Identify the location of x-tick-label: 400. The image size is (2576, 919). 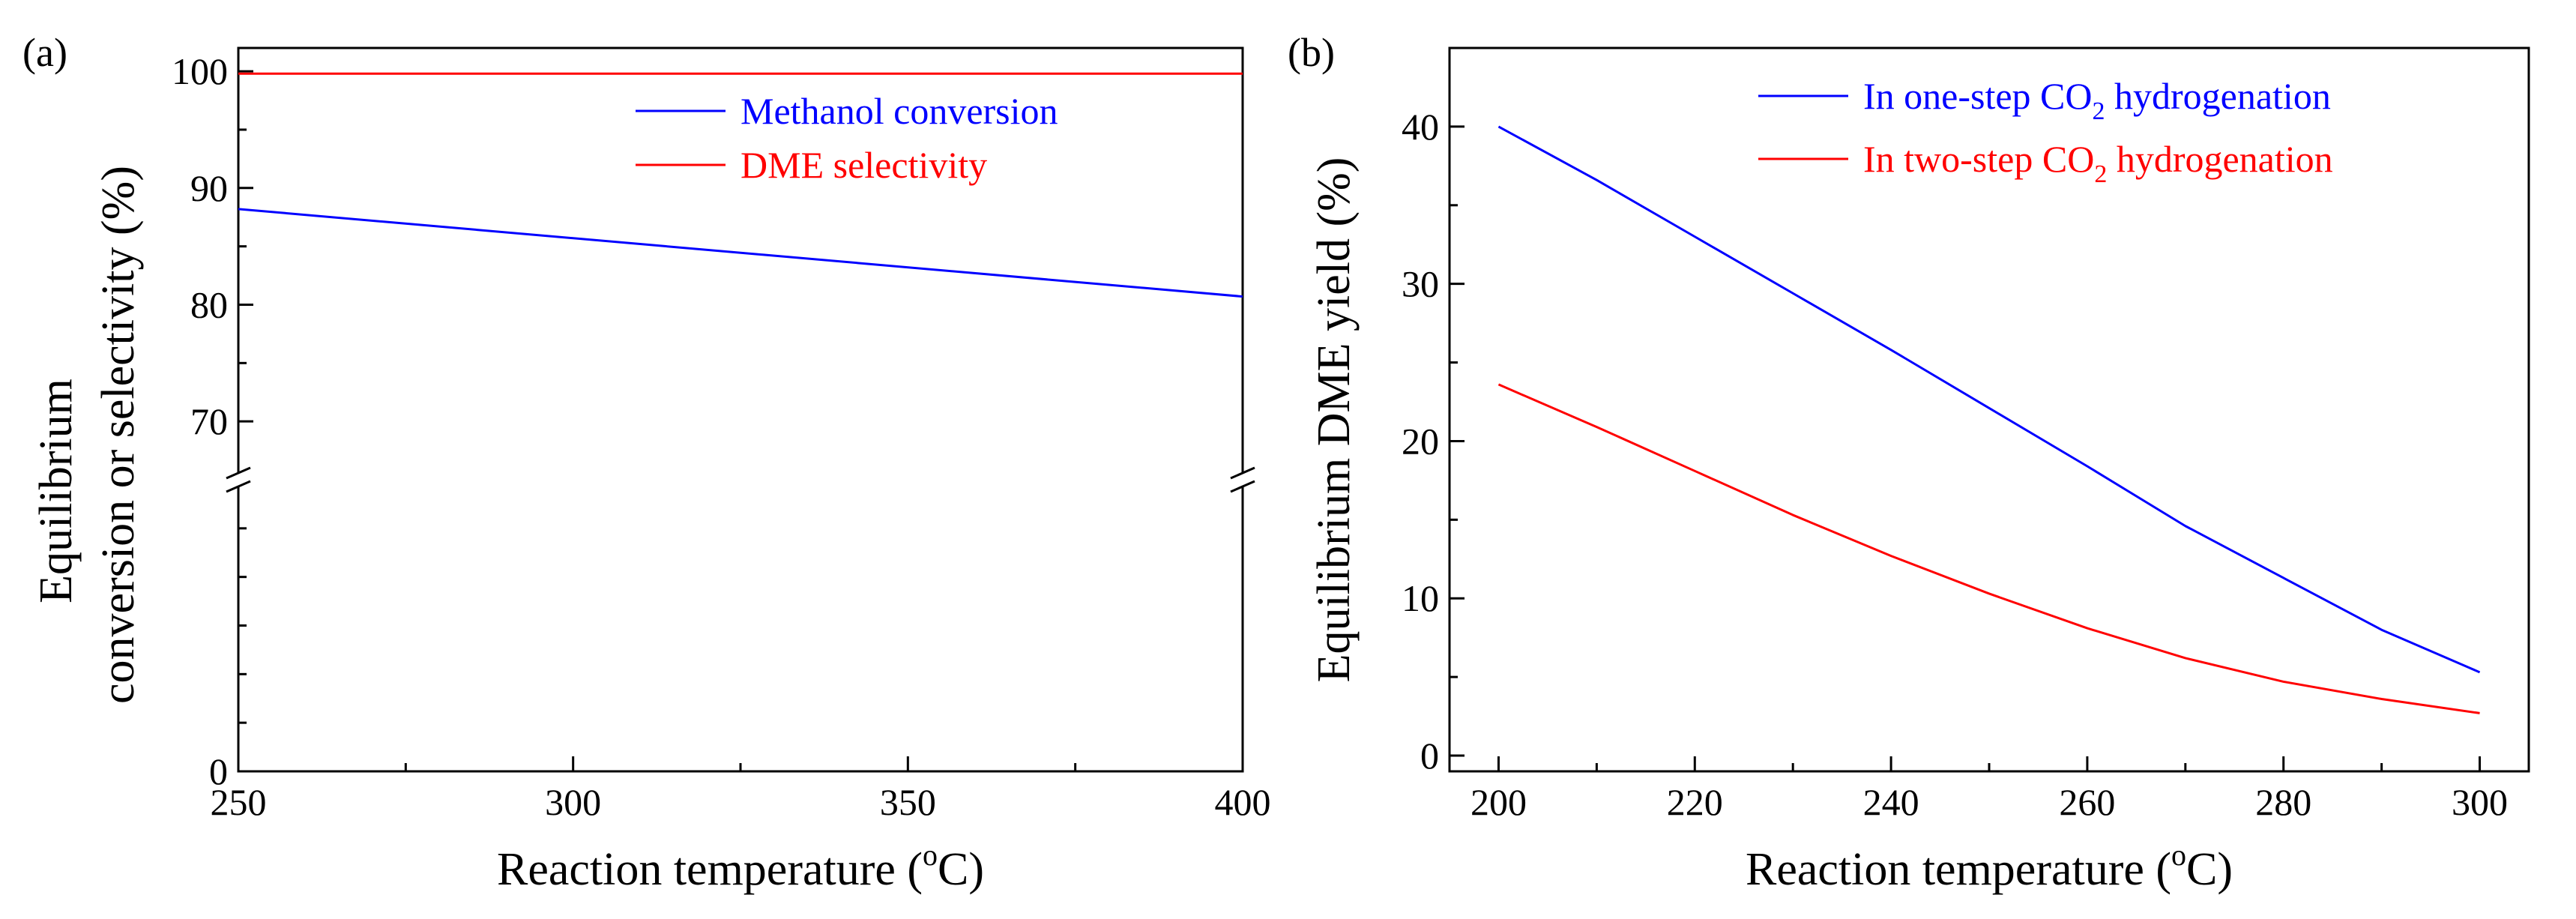
(1243, 802).